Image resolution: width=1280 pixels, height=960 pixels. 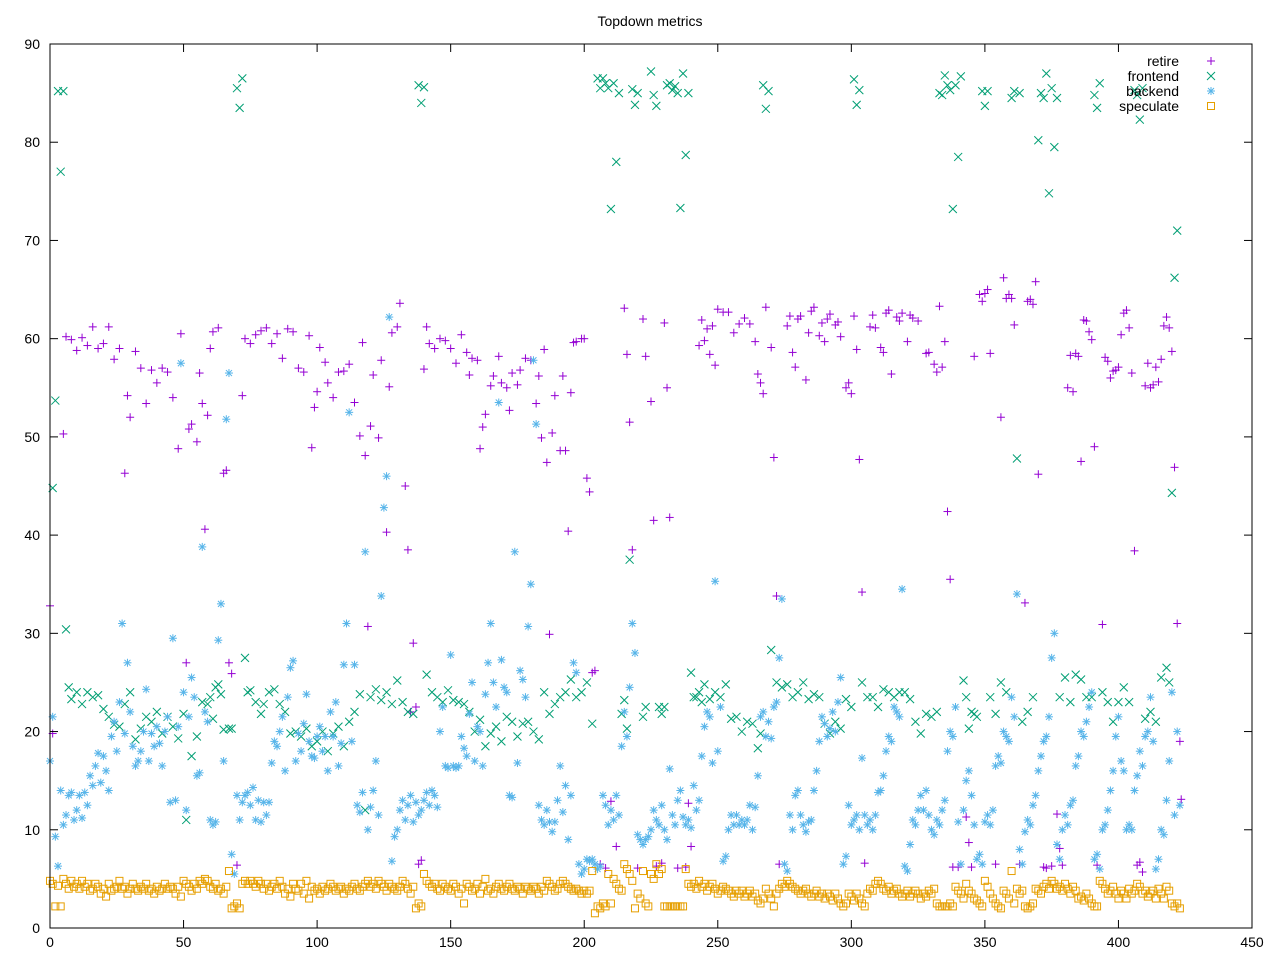 I want to click on y-tick-label: 60, so click(x=32, y=339).